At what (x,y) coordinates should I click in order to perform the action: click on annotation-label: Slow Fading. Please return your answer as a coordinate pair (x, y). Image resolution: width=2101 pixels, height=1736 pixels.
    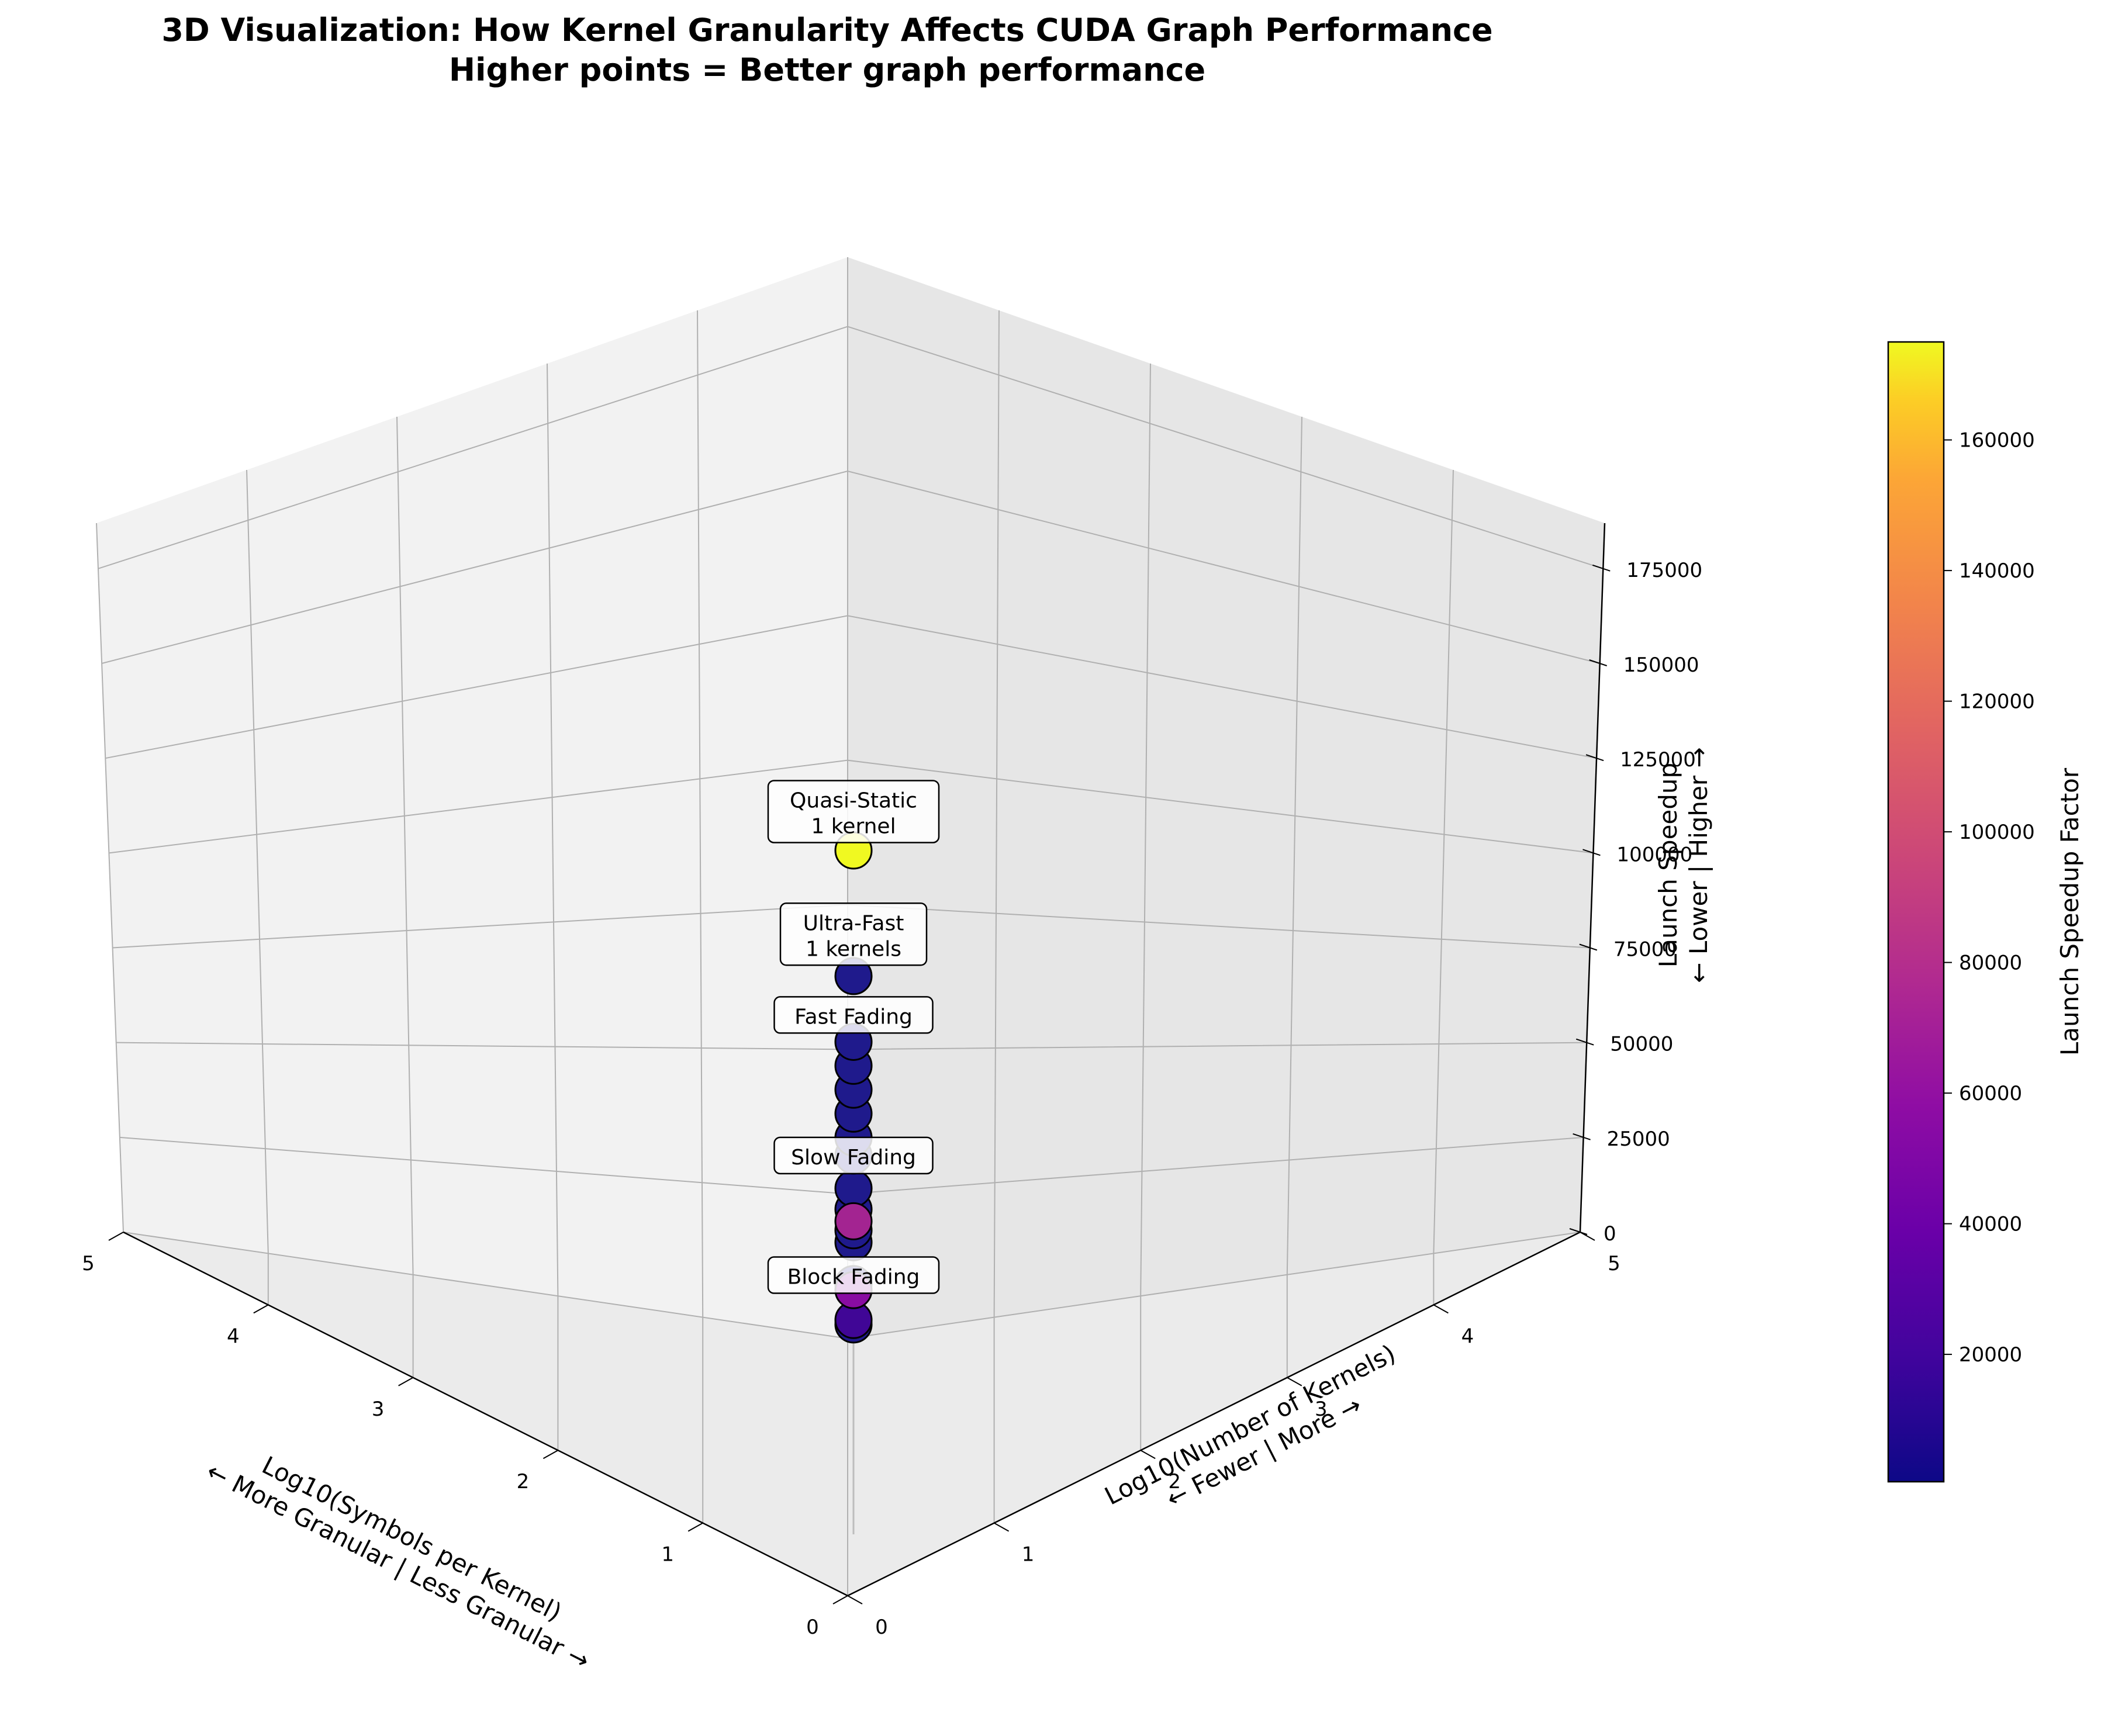
    Looking at the image, I should click on (853, 1155).